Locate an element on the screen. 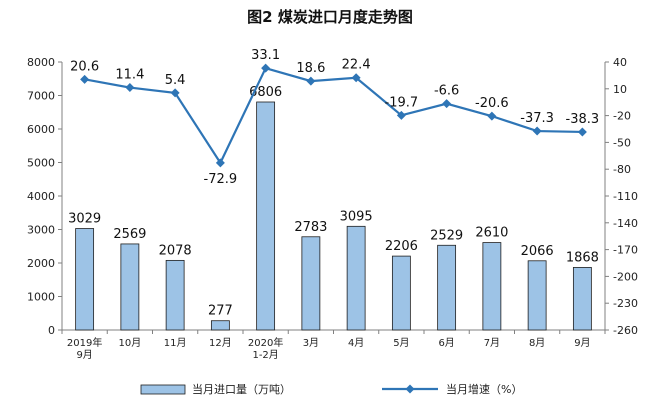 This screenshot has height=408, width=660. bar-data-label: 3095 is located at coordinates (356, 216).